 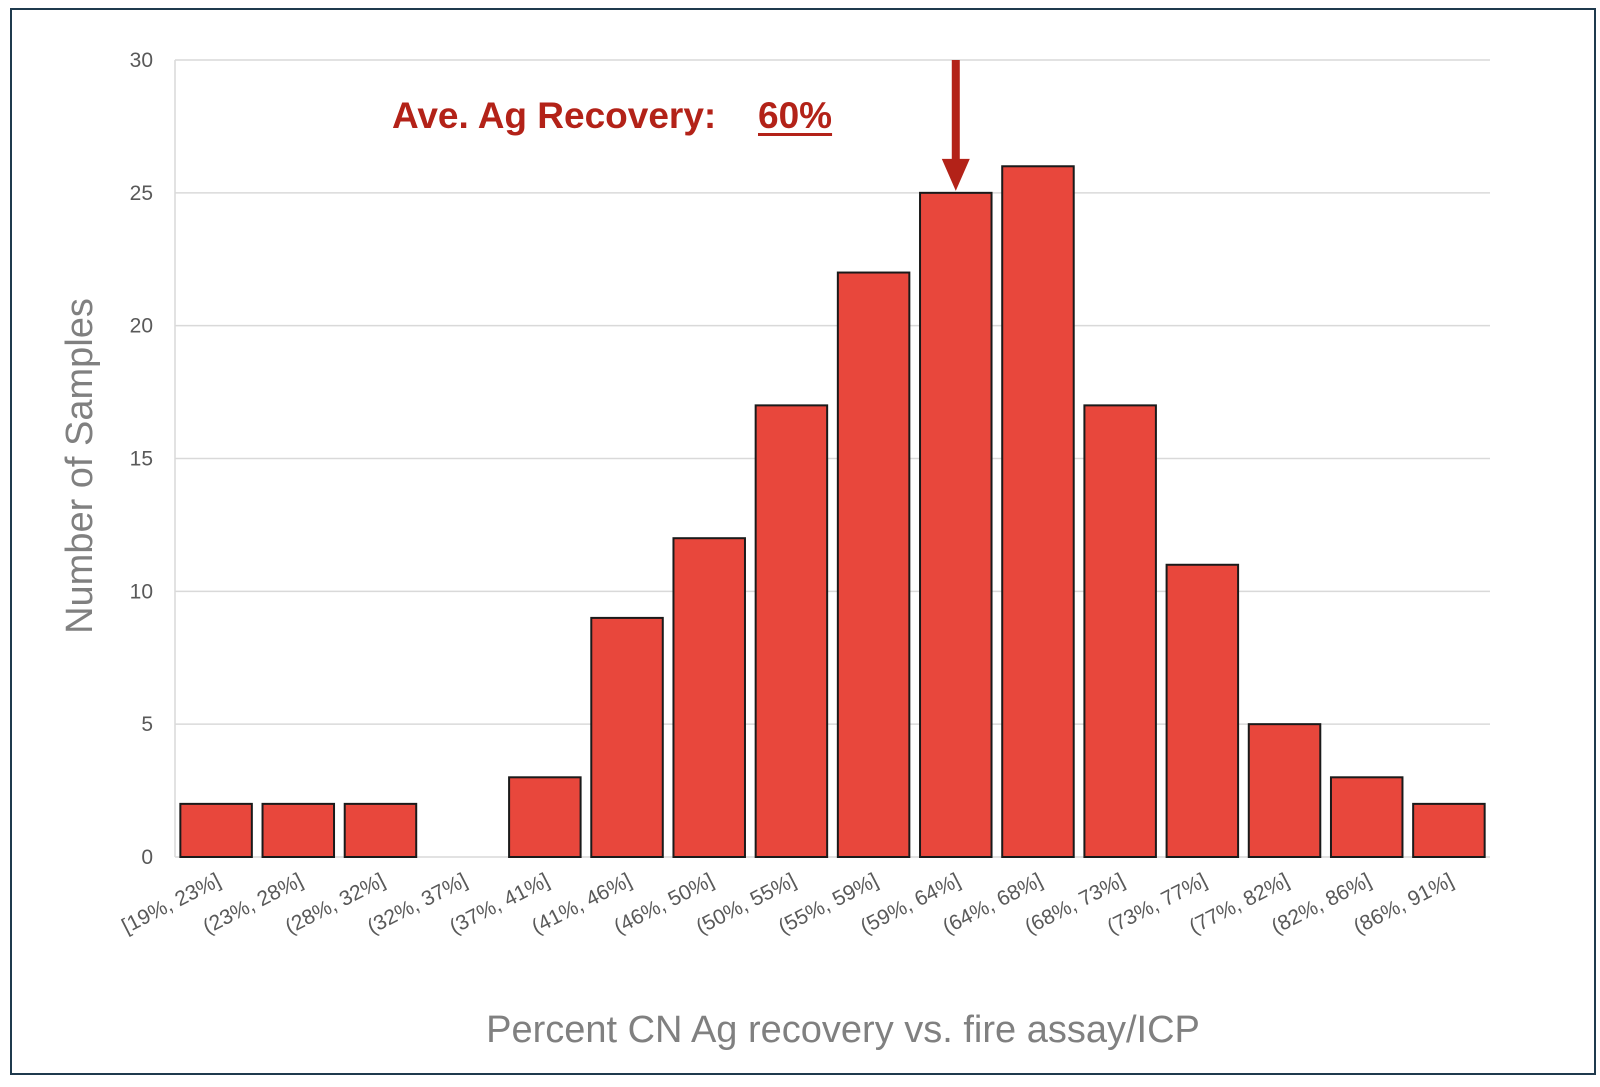 I want to click on y-tick-label: 10, so click(x=141, y=591).